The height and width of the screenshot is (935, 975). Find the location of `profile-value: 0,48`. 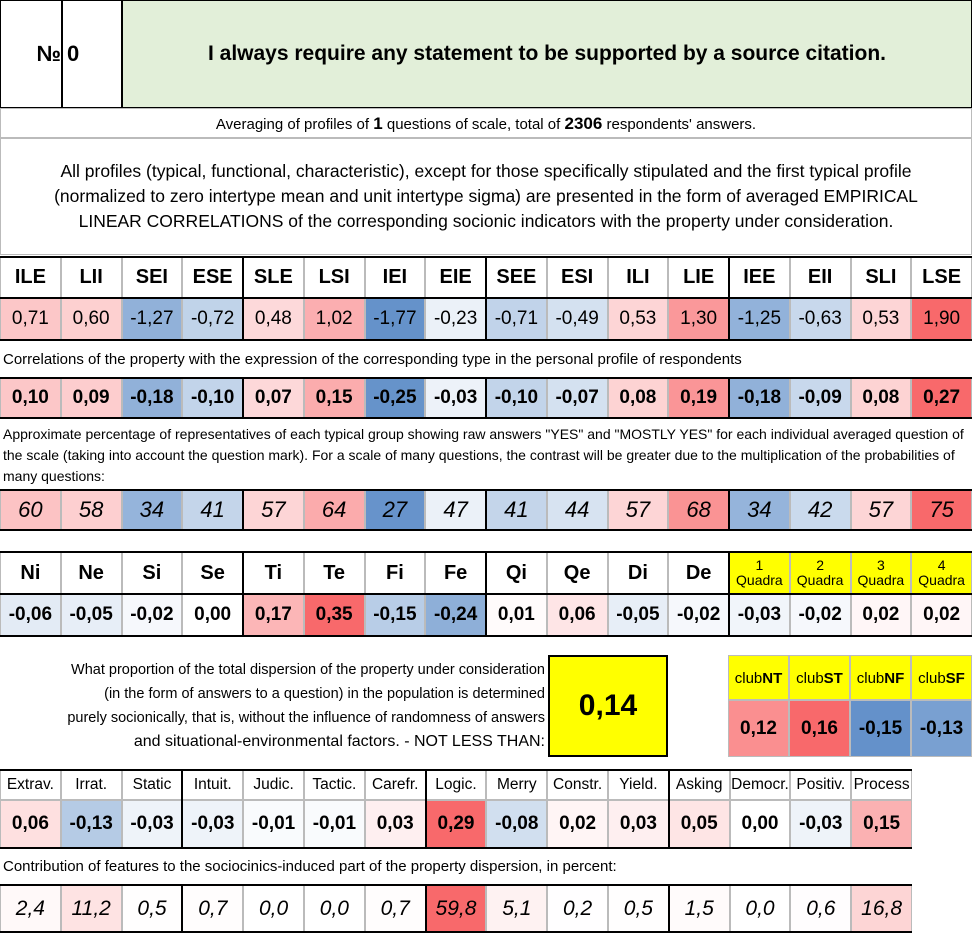

profile-value: 0,48 is located at coordinates (273, 319).